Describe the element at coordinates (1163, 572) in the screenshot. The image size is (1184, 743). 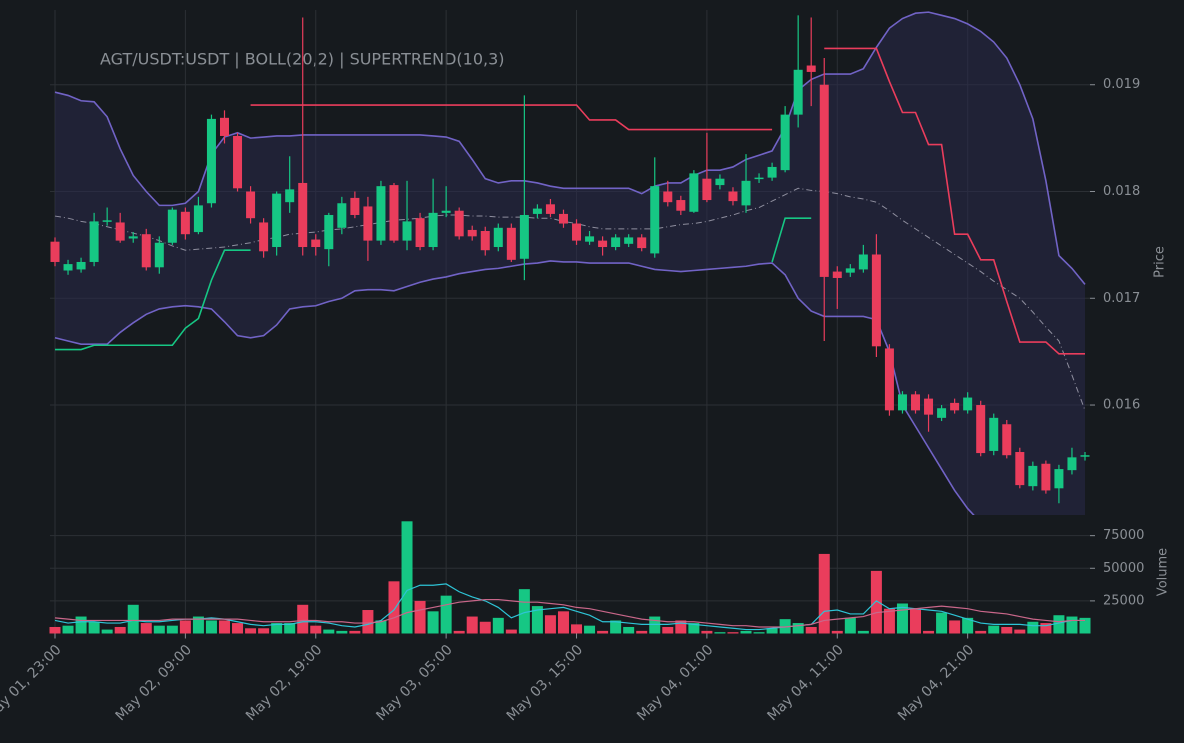
I see `volume-axis-label: Volume` at that location.